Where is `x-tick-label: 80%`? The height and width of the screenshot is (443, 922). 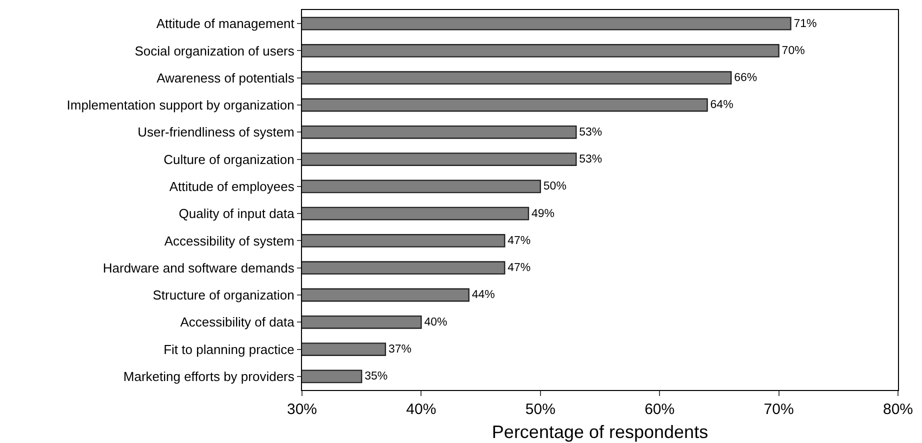 x-tick-label: 80% is located at coordinates (898, 409).